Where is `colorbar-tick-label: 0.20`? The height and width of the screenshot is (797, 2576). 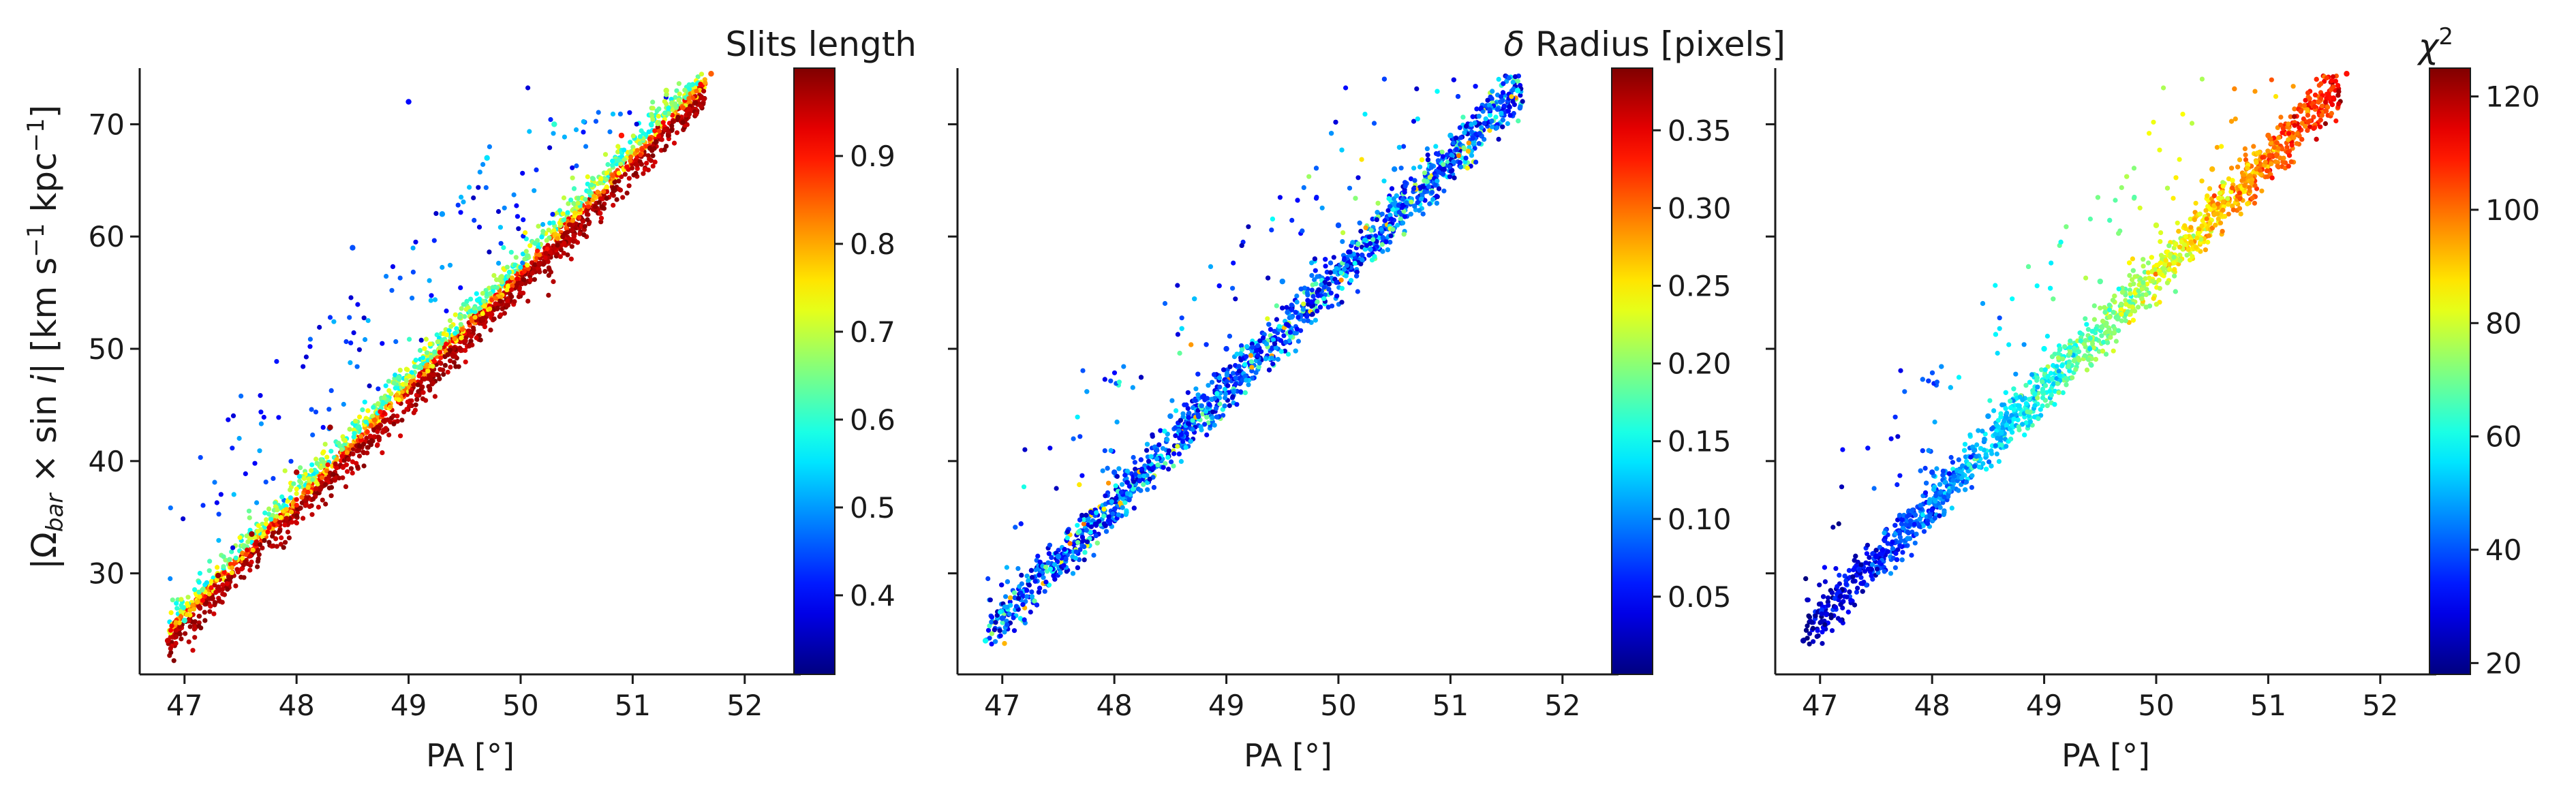
colorbar-tick-label: 0.20 is located at coordinates (1700, 364).